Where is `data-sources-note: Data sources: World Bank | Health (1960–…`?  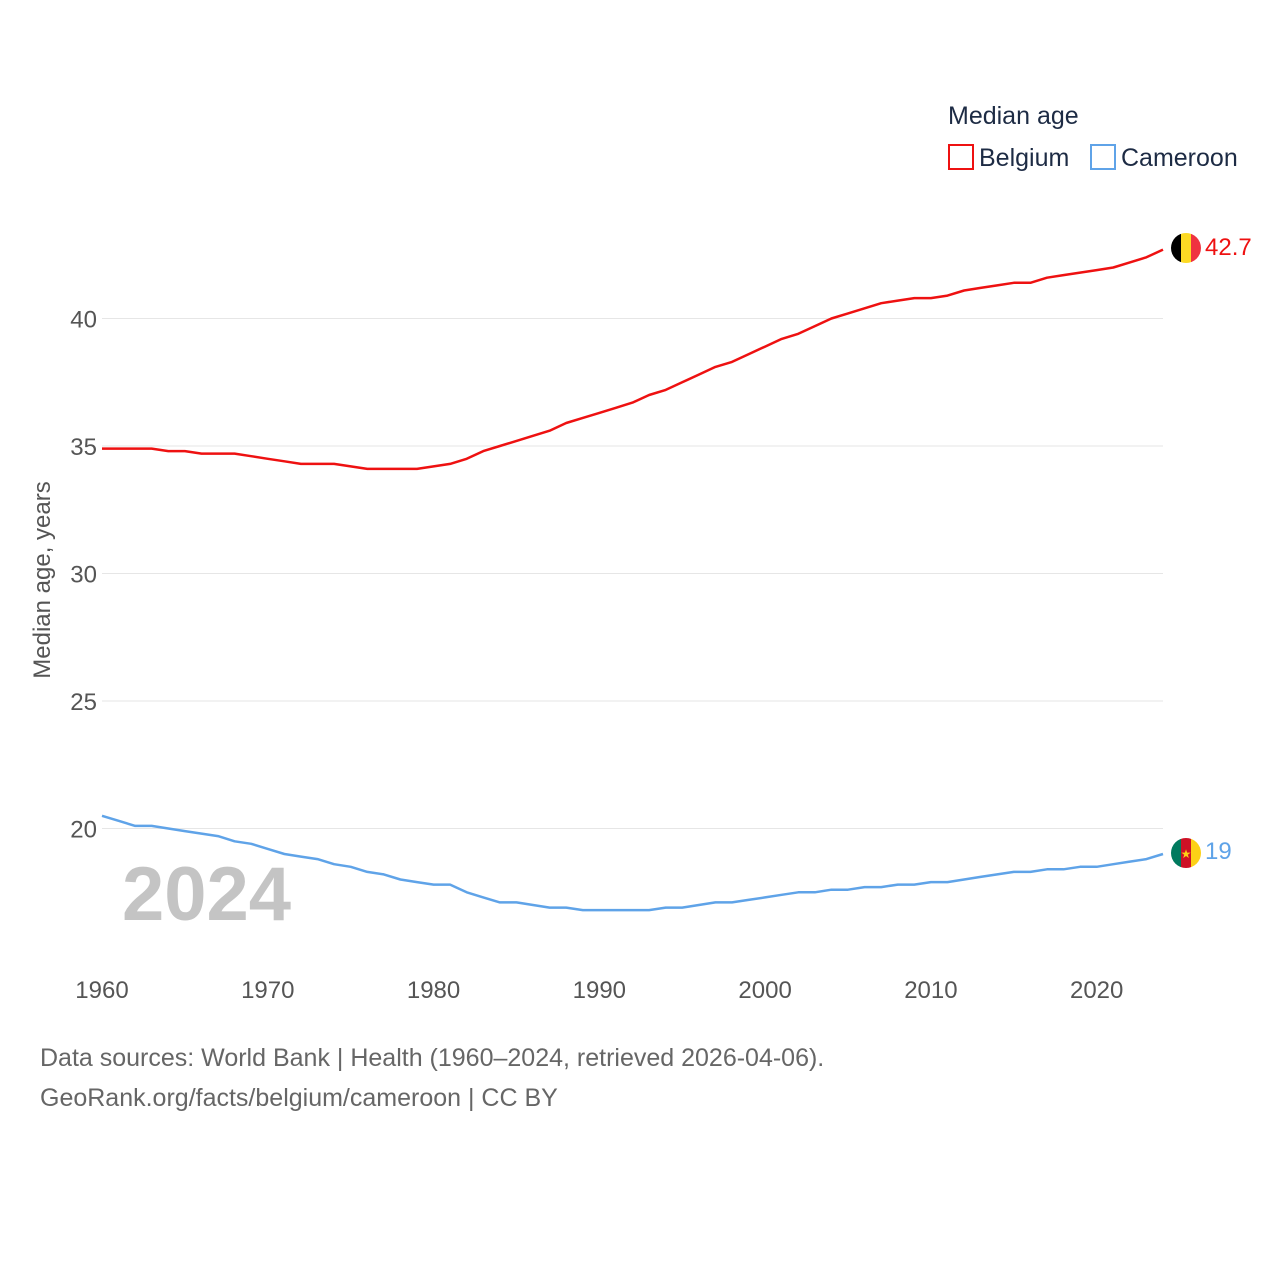 data-sources-note: Data sources: World Bank | Health (1960–… is located at coordinates (432, 1058).